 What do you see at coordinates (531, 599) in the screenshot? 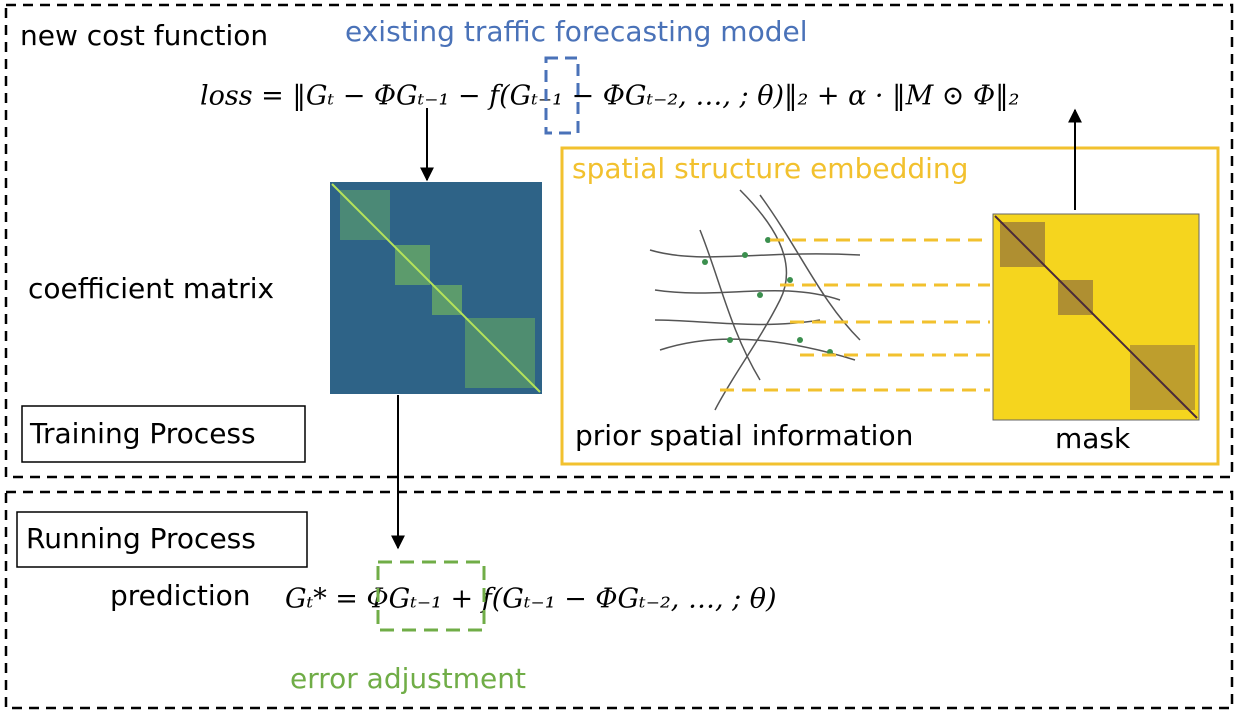
I see `prediction-equation: Gₜ* = ΦGₜ₋₁ + f(Gₜ₋₁ − ΦGₜ₋₂, …, ; θ)` at bounding box center [531, 599].